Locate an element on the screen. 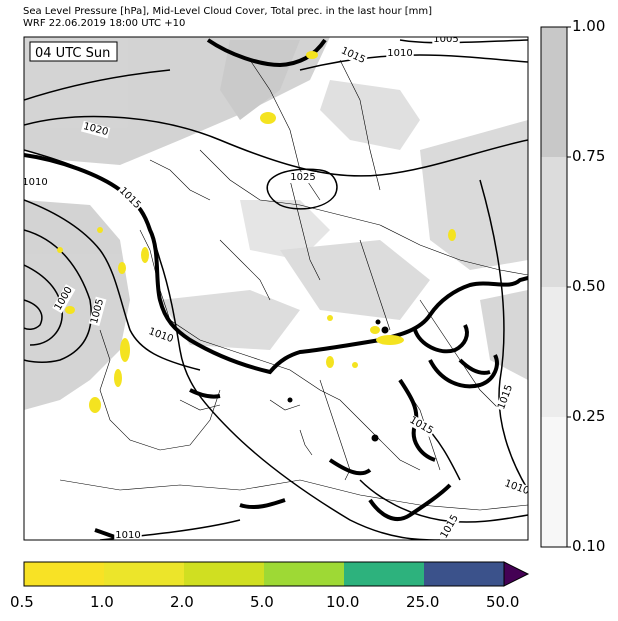 This screenshot has width=618, height=621. precip-colorbar is located at coordinates (276, 574).